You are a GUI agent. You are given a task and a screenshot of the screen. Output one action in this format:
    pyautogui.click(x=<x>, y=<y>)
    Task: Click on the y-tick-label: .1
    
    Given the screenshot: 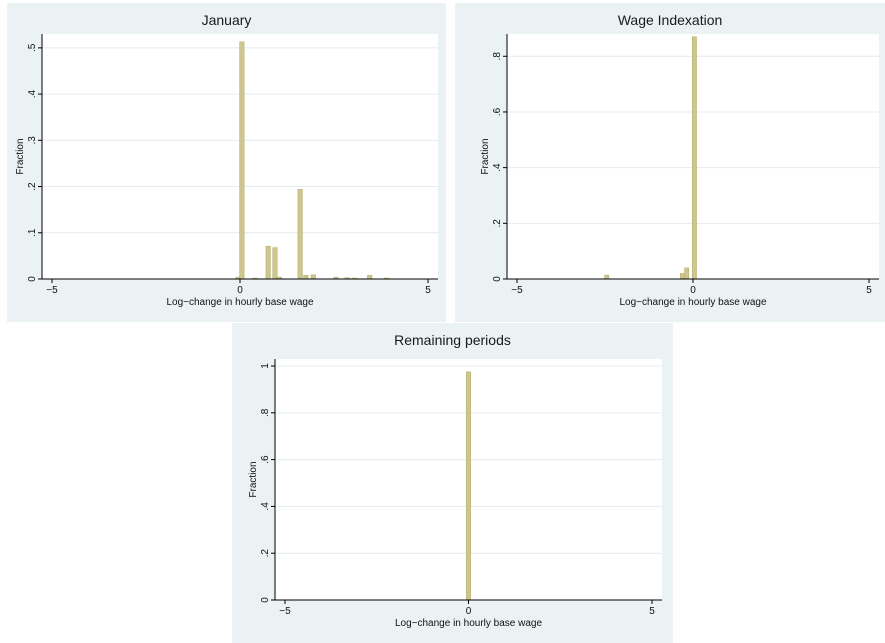 What is the action you would take?
    pyautogui.click(x=32, y=232)
    